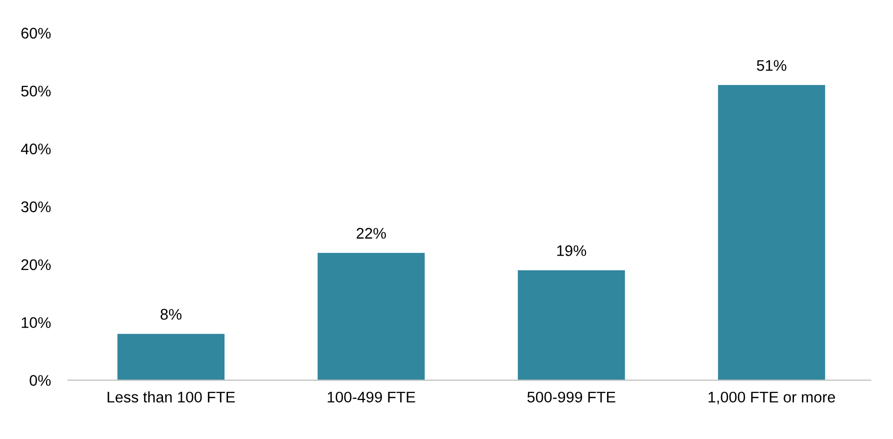  What do you see at coordinates (36, 264) in the screenshot?
I see `y-tick-label: 20%` at bounding box center [36, 264].